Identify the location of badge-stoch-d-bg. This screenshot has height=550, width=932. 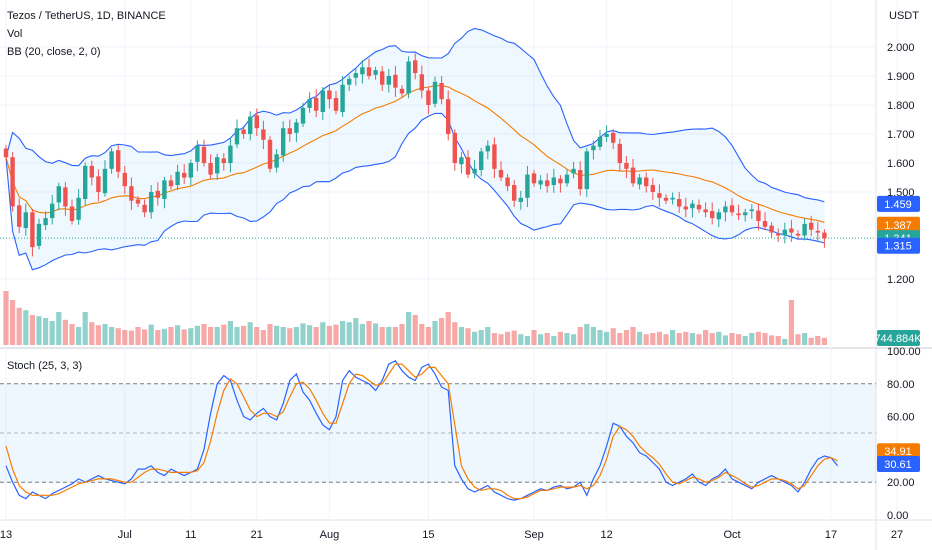
(898, 451).